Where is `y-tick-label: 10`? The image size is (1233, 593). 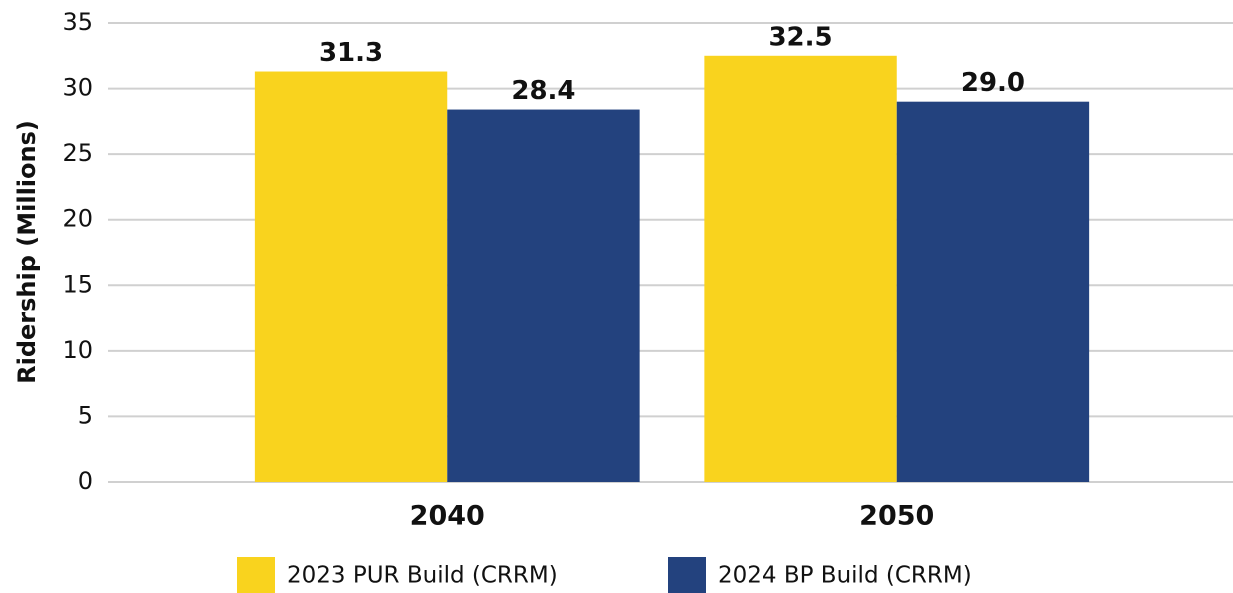 y-tick-label: 10 is located at coordinates (77, 350).